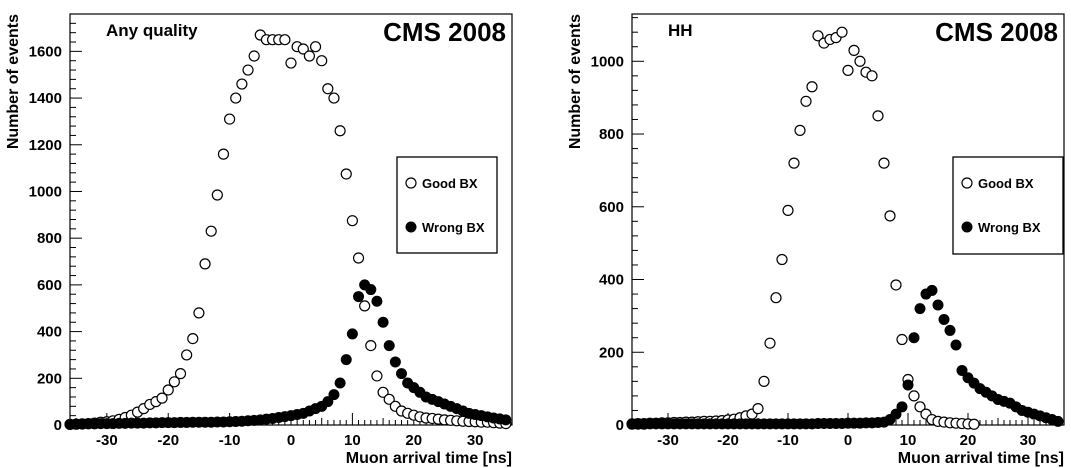  I want to click on x-tick-label: 20, so click(413, 440).